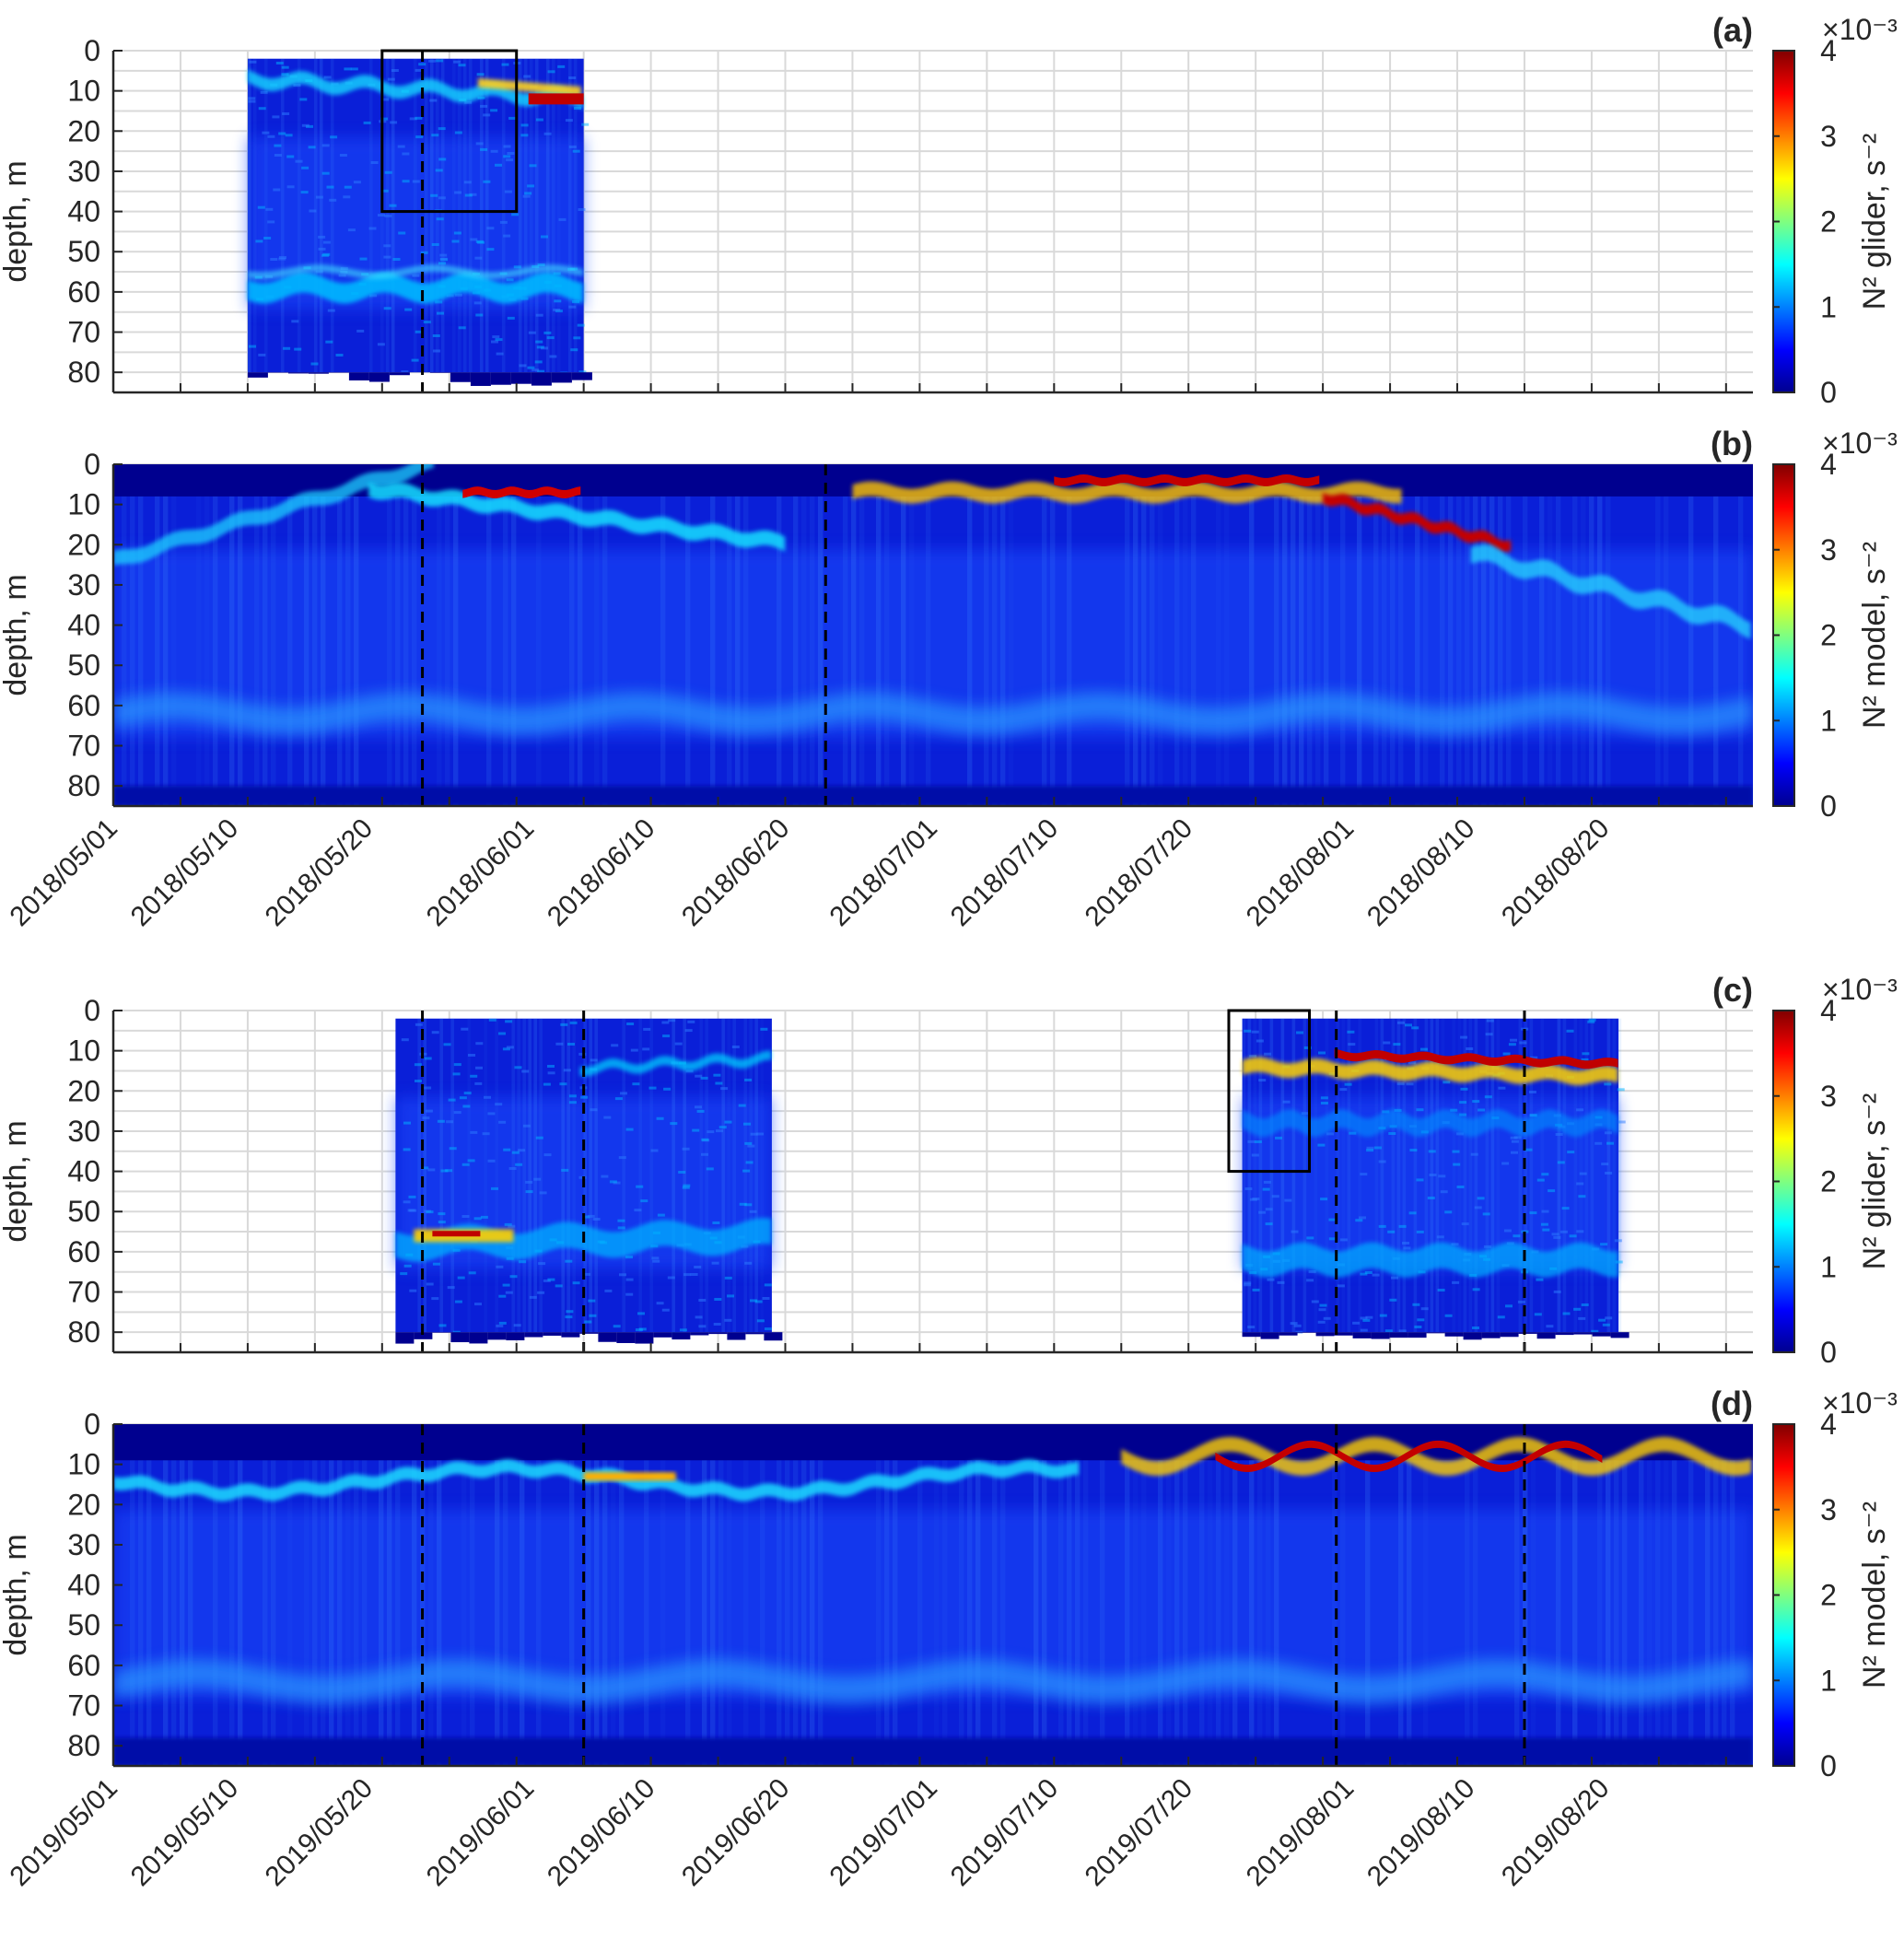 Image resolution: width=1904 pixels, height=1940 pixels. I want to click on x-tick-label: 2018/05/20, so click(320, 873).